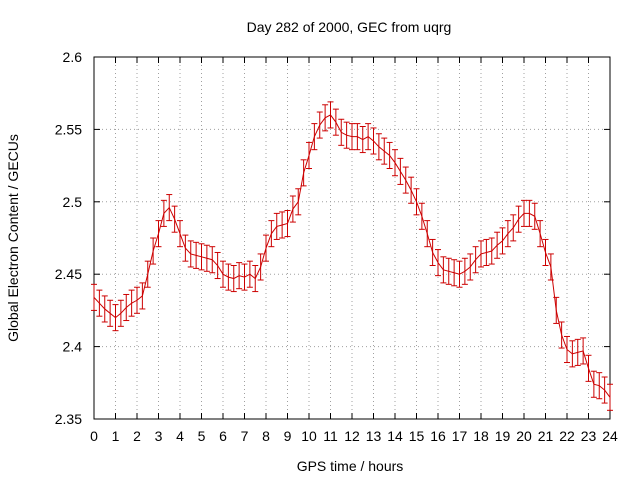 The image size is (640, 480). Describe the element at coordinates (374, 436) in the screenshot. I see `x-tick-label: 13` at that location.